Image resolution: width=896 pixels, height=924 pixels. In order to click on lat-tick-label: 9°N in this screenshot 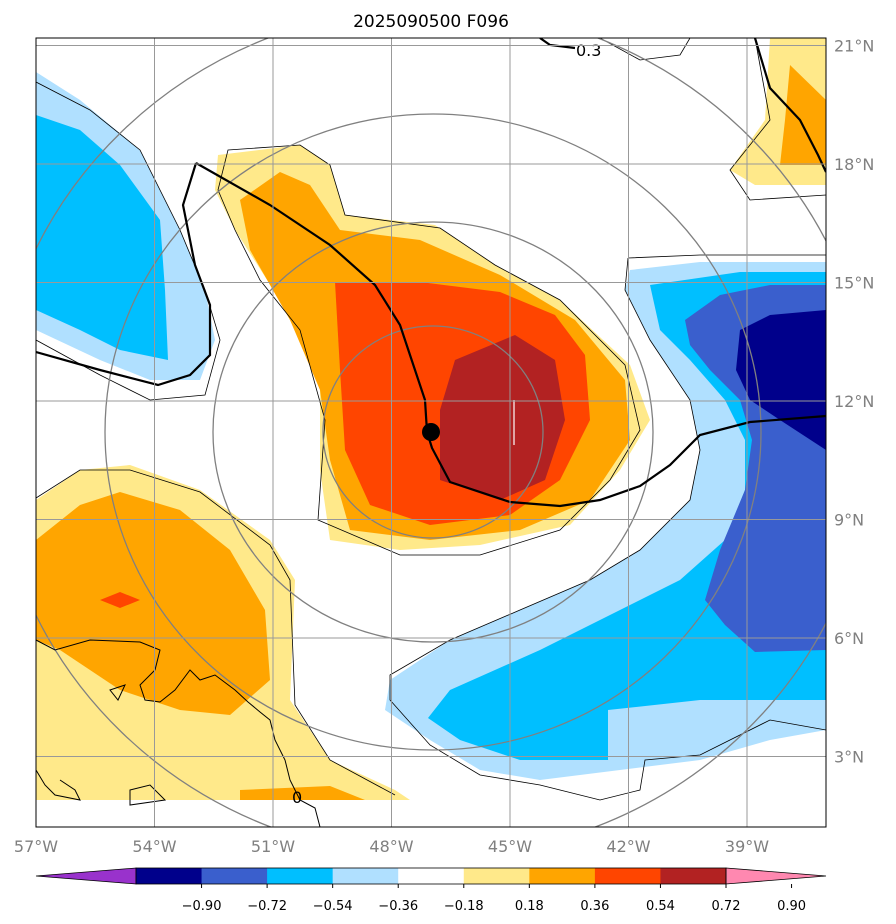, I will do `click(849, 520)`.